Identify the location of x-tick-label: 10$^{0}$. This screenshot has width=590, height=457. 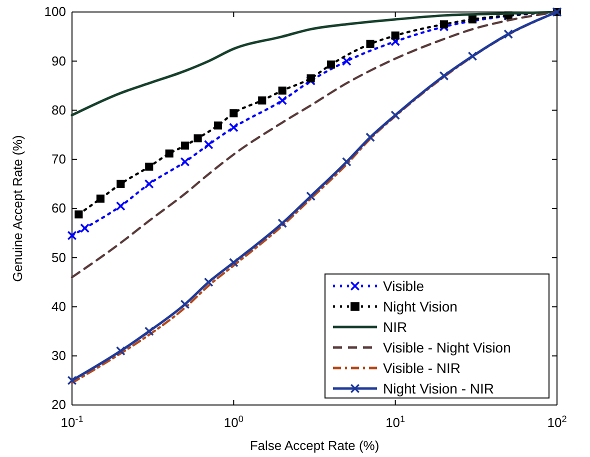
(234, 422).